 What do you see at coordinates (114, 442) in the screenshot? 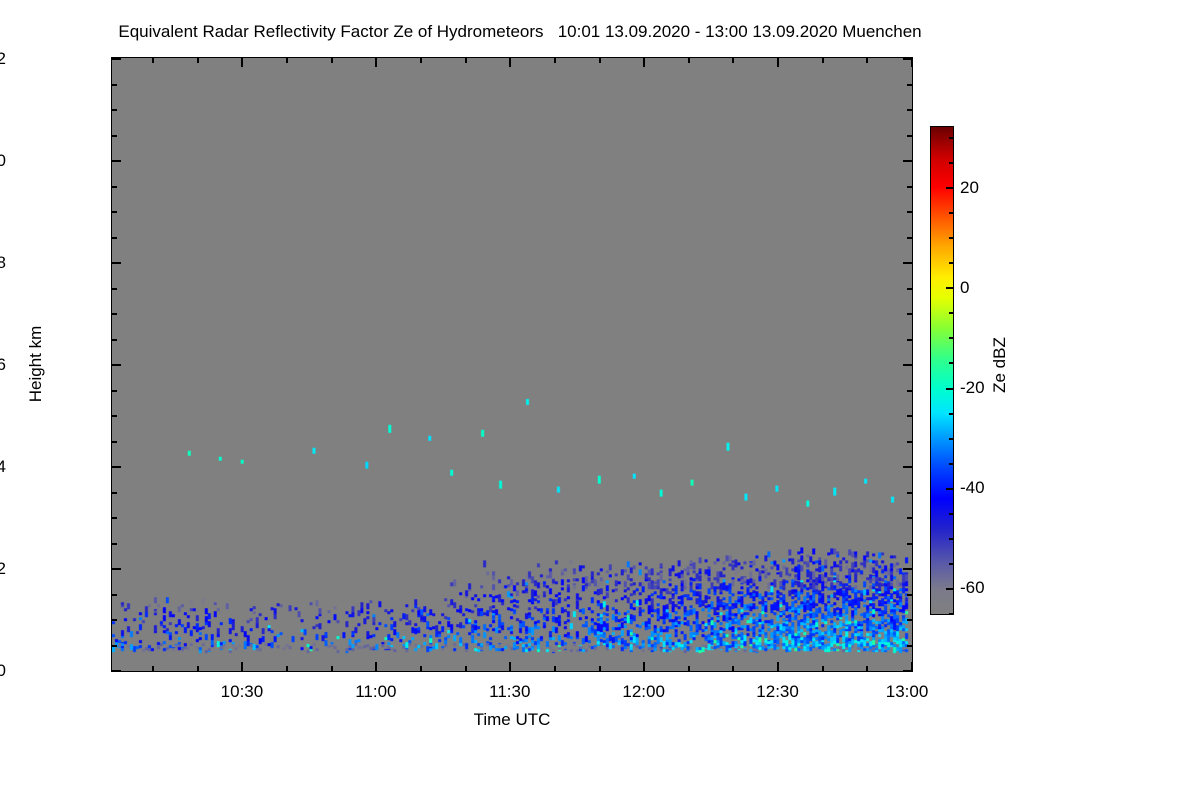
I see `y-tick-4.5` at bounding box center [114, 442].